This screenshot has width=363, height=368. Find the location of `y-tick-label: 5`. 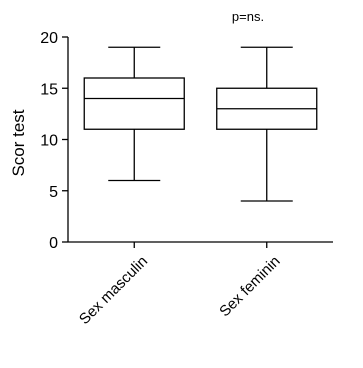

y-tick-label: 5 is located at coordinates (53, 192).